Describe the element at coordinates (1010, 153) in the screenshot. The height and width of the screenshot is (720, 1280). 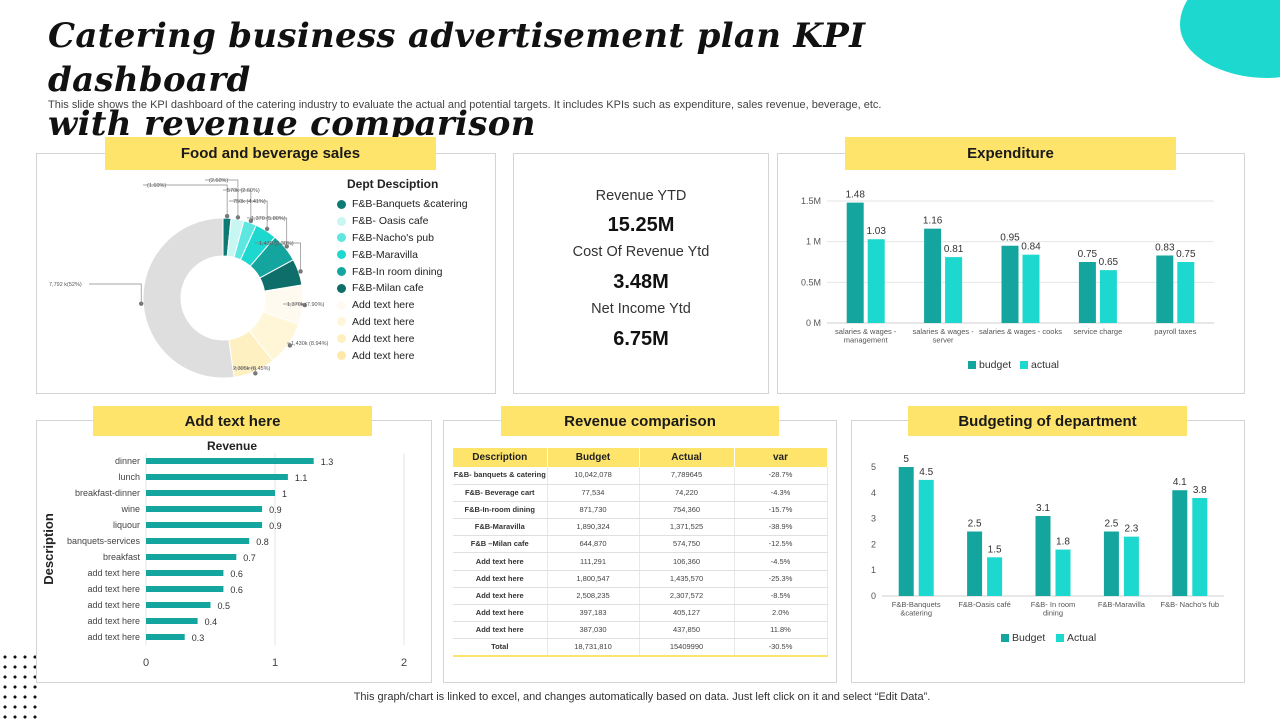
I see `expenditure-tag: Expenditure` at that location.